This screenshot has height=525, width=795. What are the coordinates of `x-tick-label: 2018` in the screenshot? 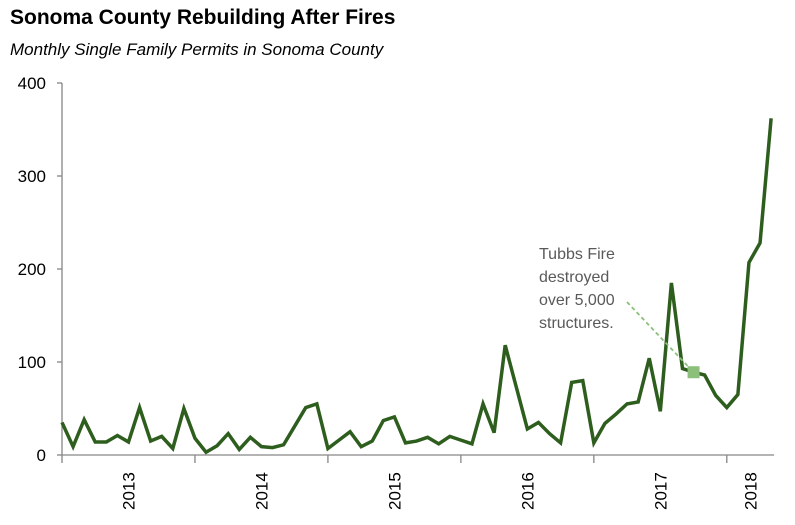 It's located at (750, 491).